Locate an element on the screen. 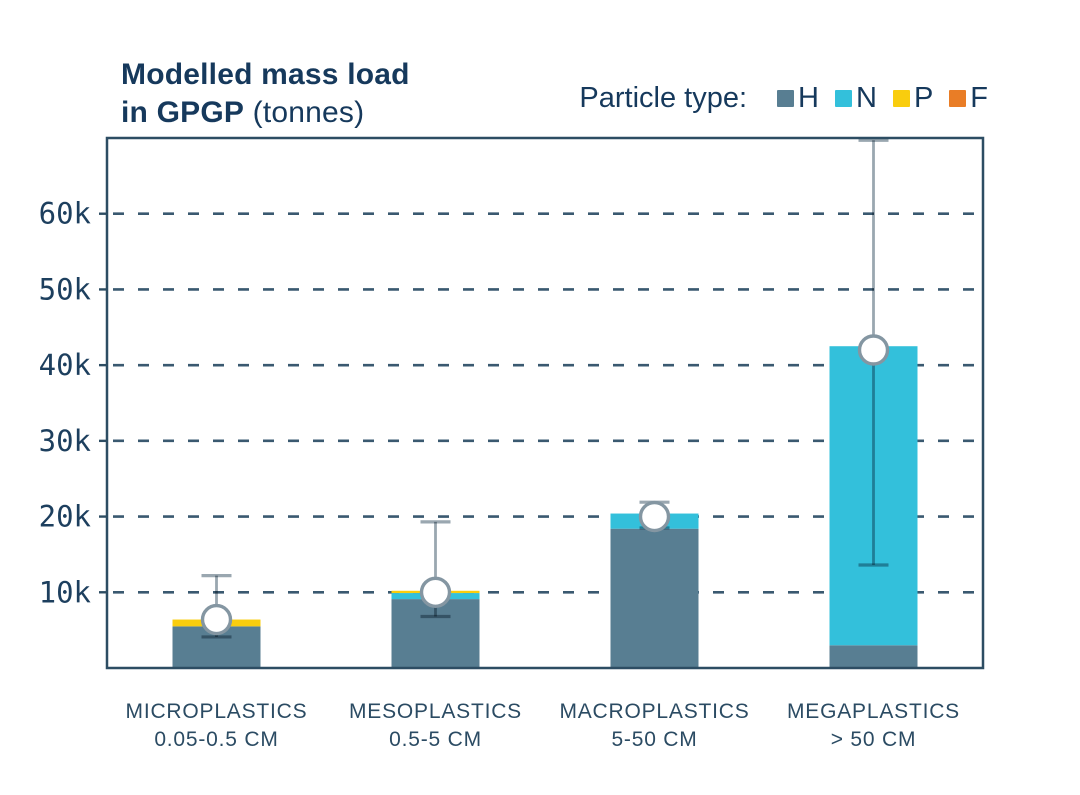 Image resolution: width=1080 pixels, height=795 pixels. x-label-name-macroplastics: MACROPLASTICS is located at coordinates (654, 711).